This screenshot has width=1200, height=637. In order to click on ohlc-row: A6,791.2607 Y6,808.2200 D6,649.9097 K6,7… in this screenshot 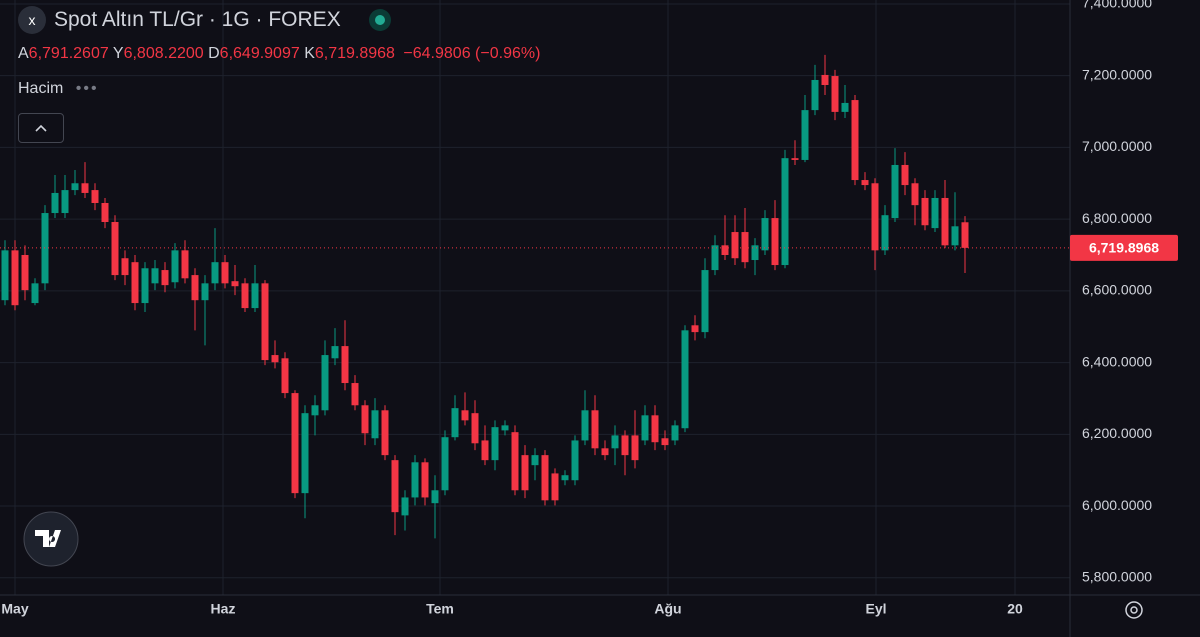, I will do `click(279, 54)`.